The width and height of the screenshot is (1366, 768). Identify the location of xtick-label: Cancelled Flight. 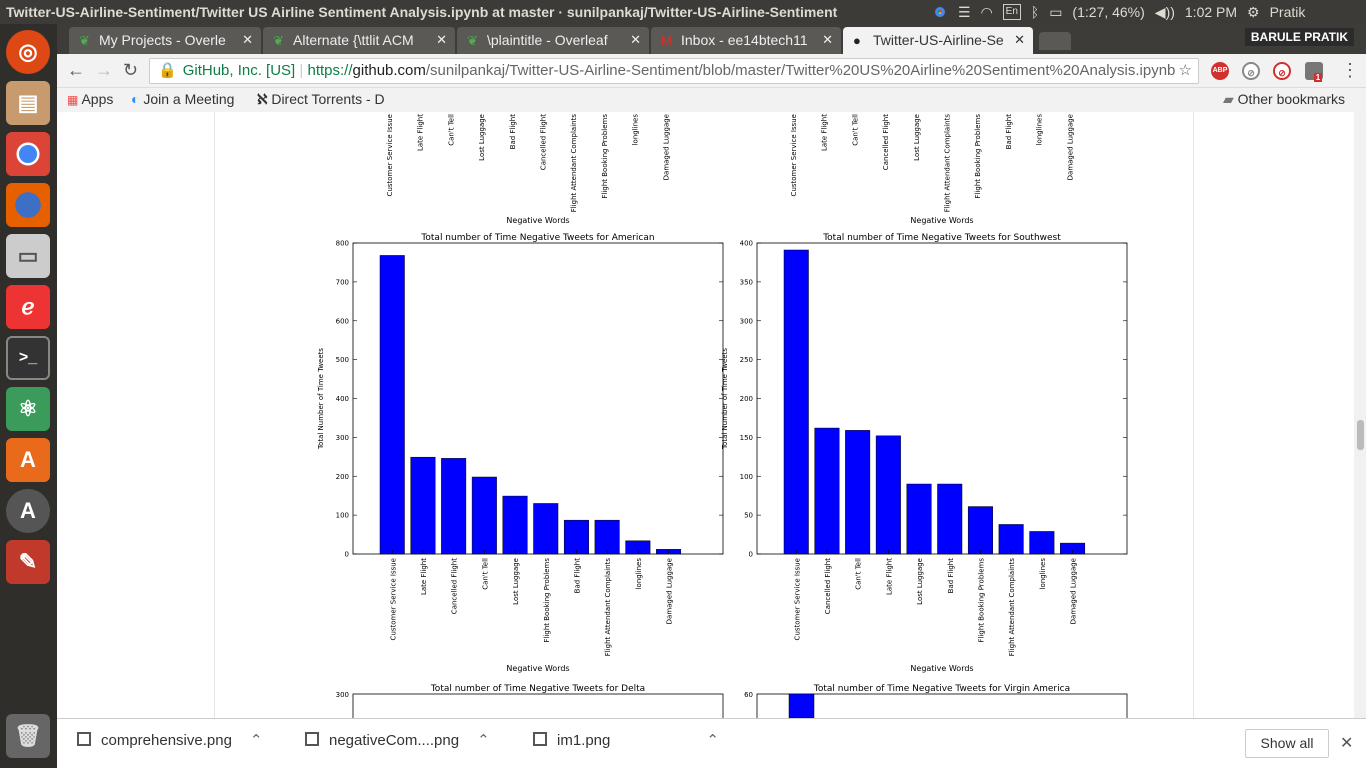
(828, 586).